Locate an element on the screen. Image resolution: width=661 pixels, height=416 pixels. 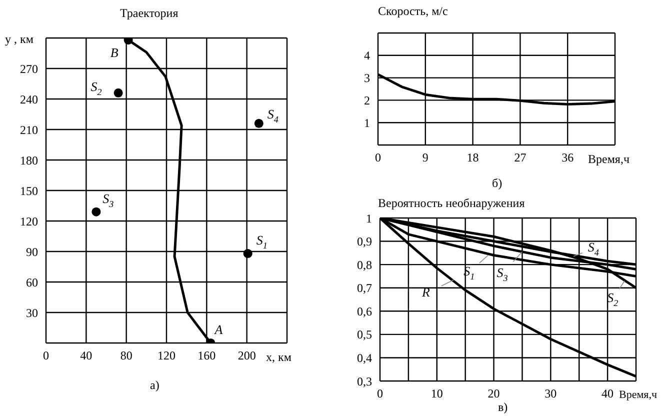
chart-title: Скорость, м/с is located at coordinates (413, 11).